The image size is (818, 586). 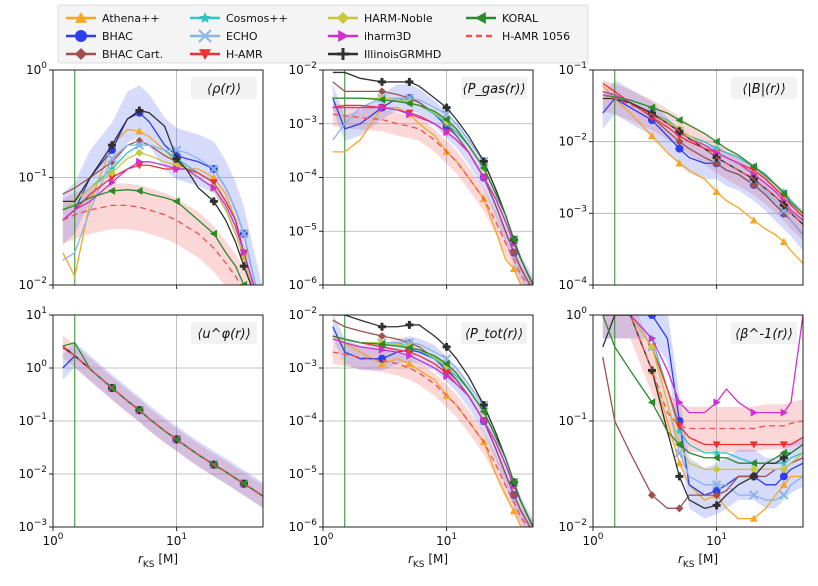 What do you see at coordinates (239, 18) in the screenshot?
I see `legend-entry: Cosmos++` at bounding box center [239, 18].